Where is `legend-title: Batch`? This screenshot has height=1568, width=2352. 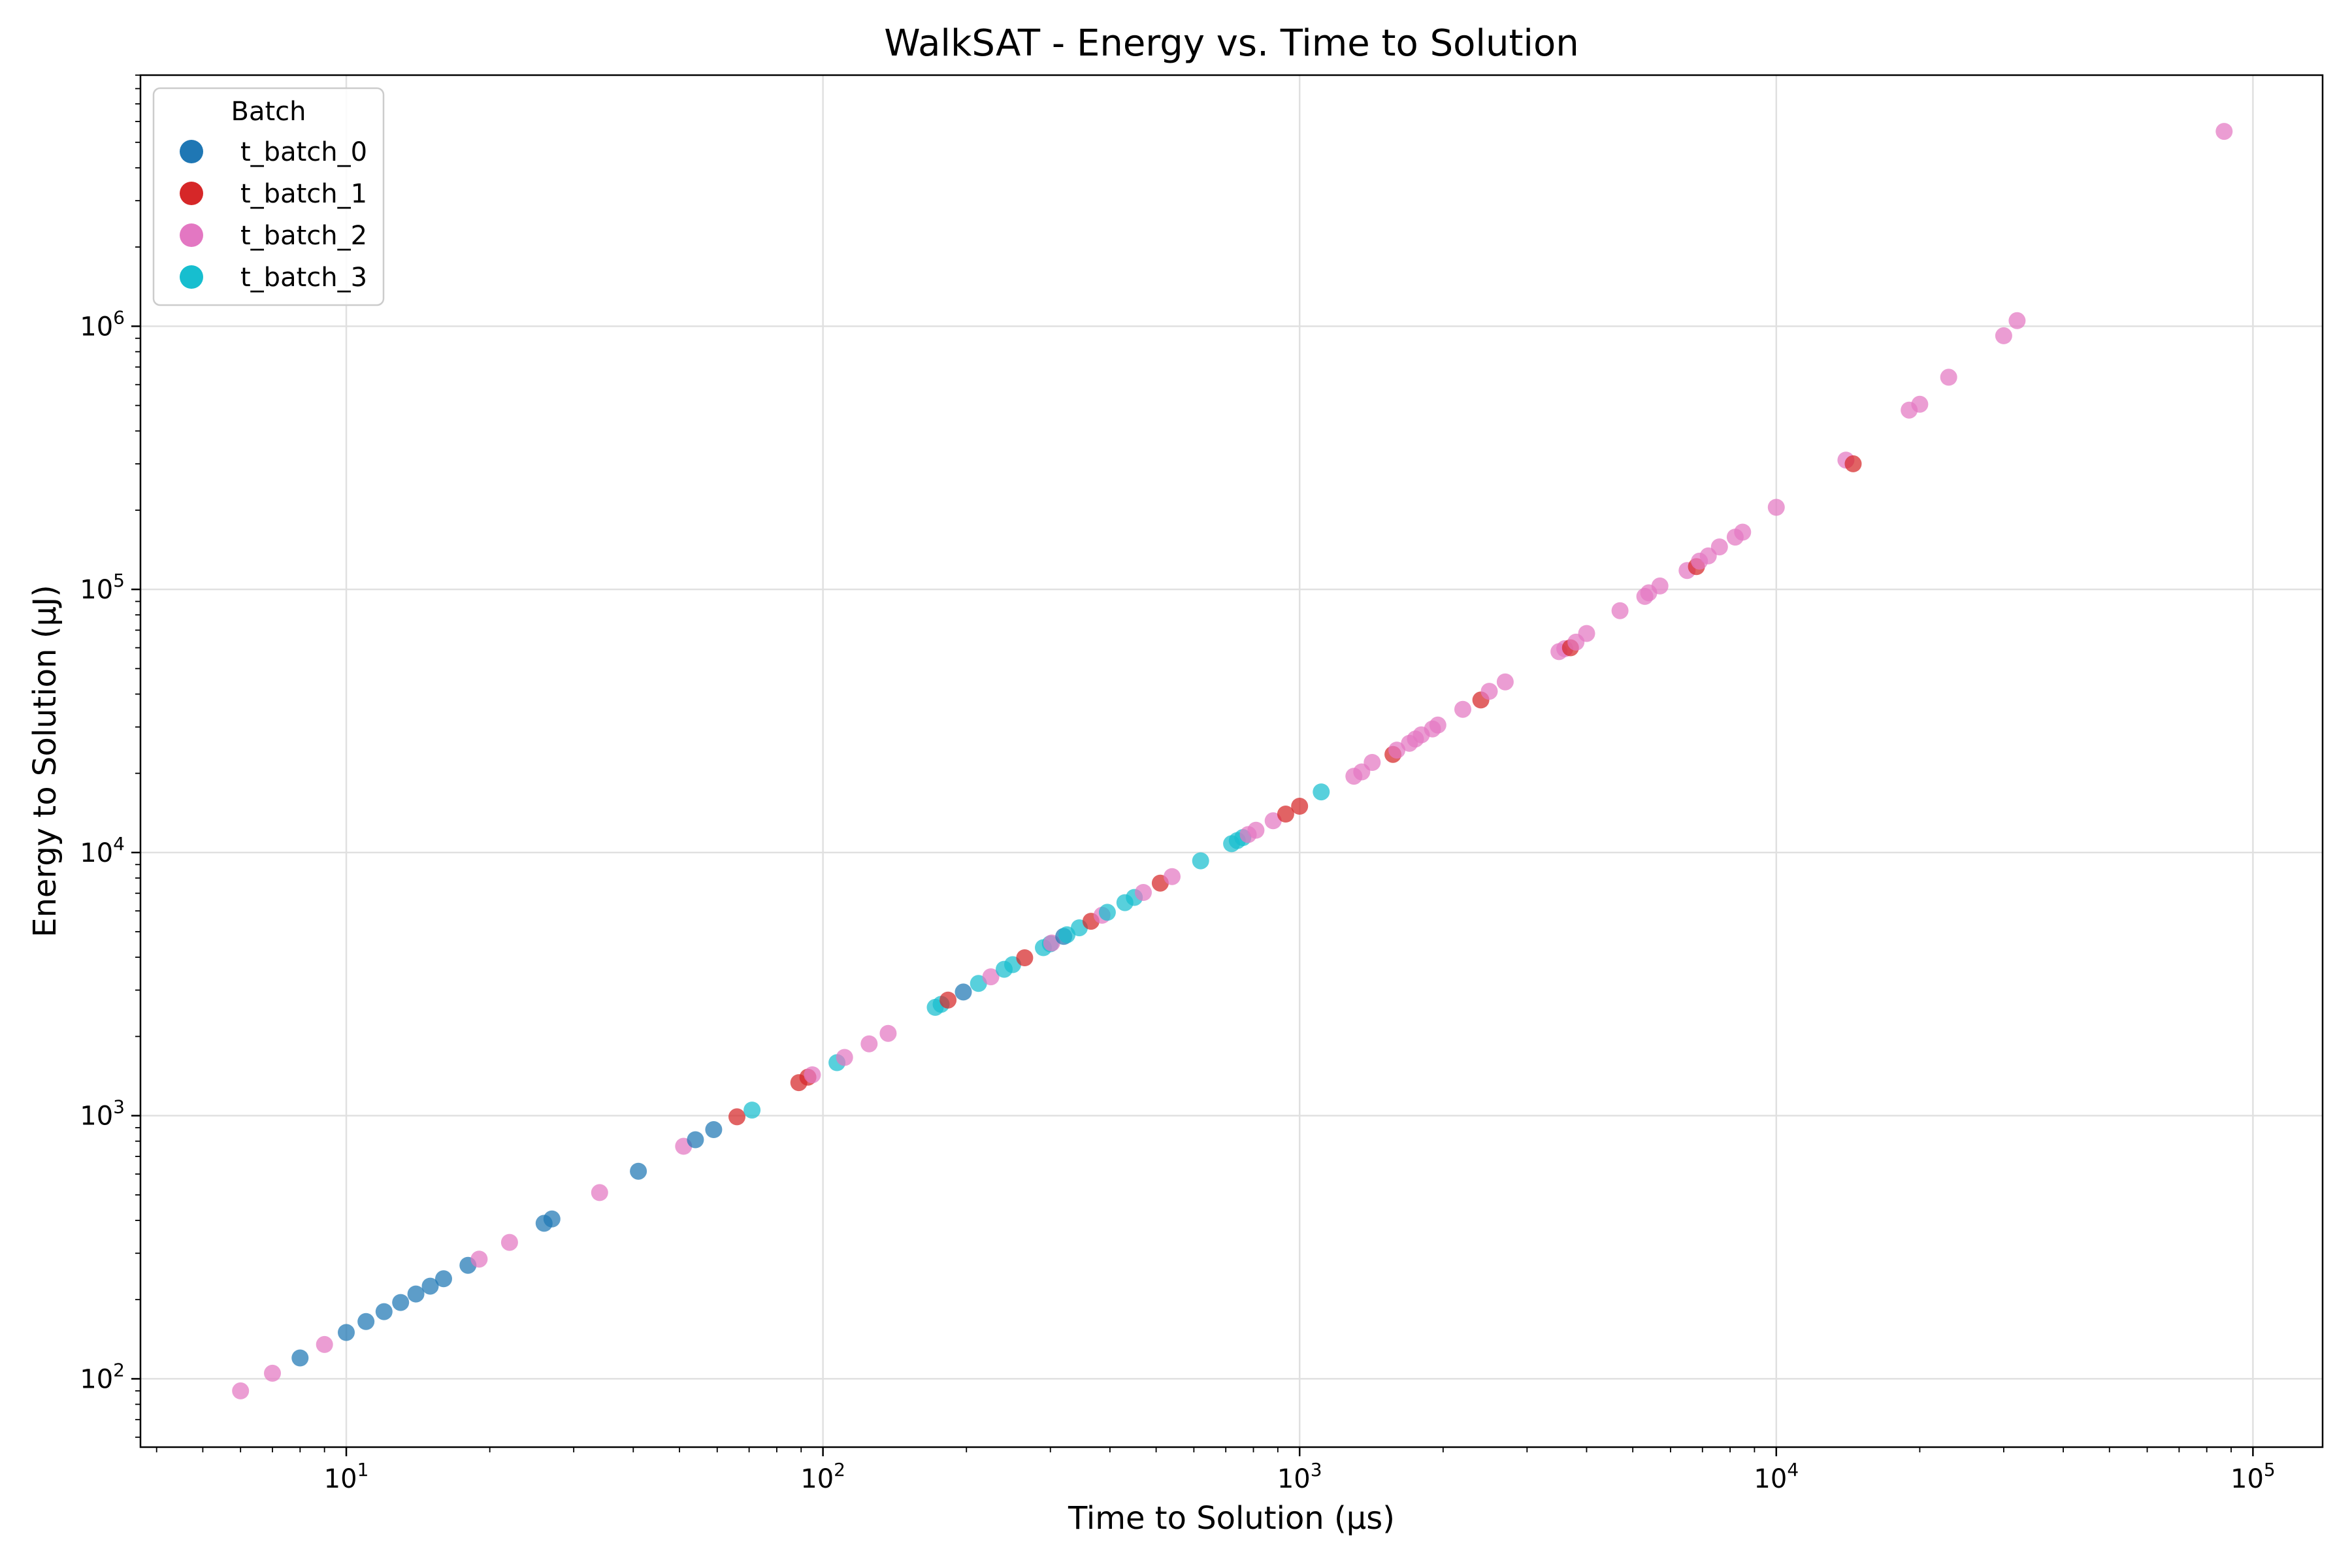 legend-title: Batch is located at coordinates (268, 112).